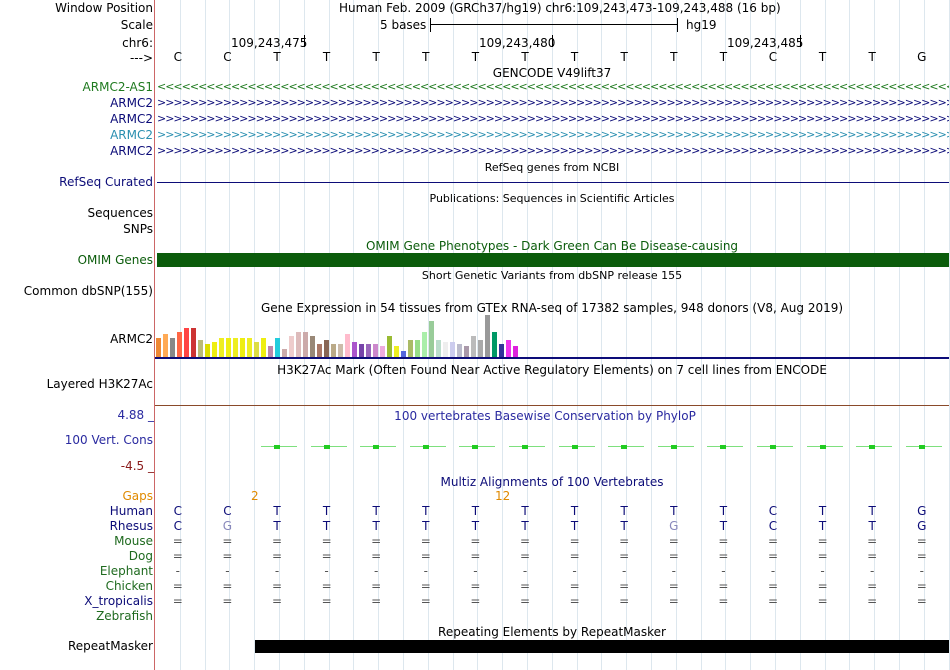  What do you see at coordinates (133, 541) in the screenshot?
I see `multiz-species-label: Mouse` at bounding box center [133, 541].